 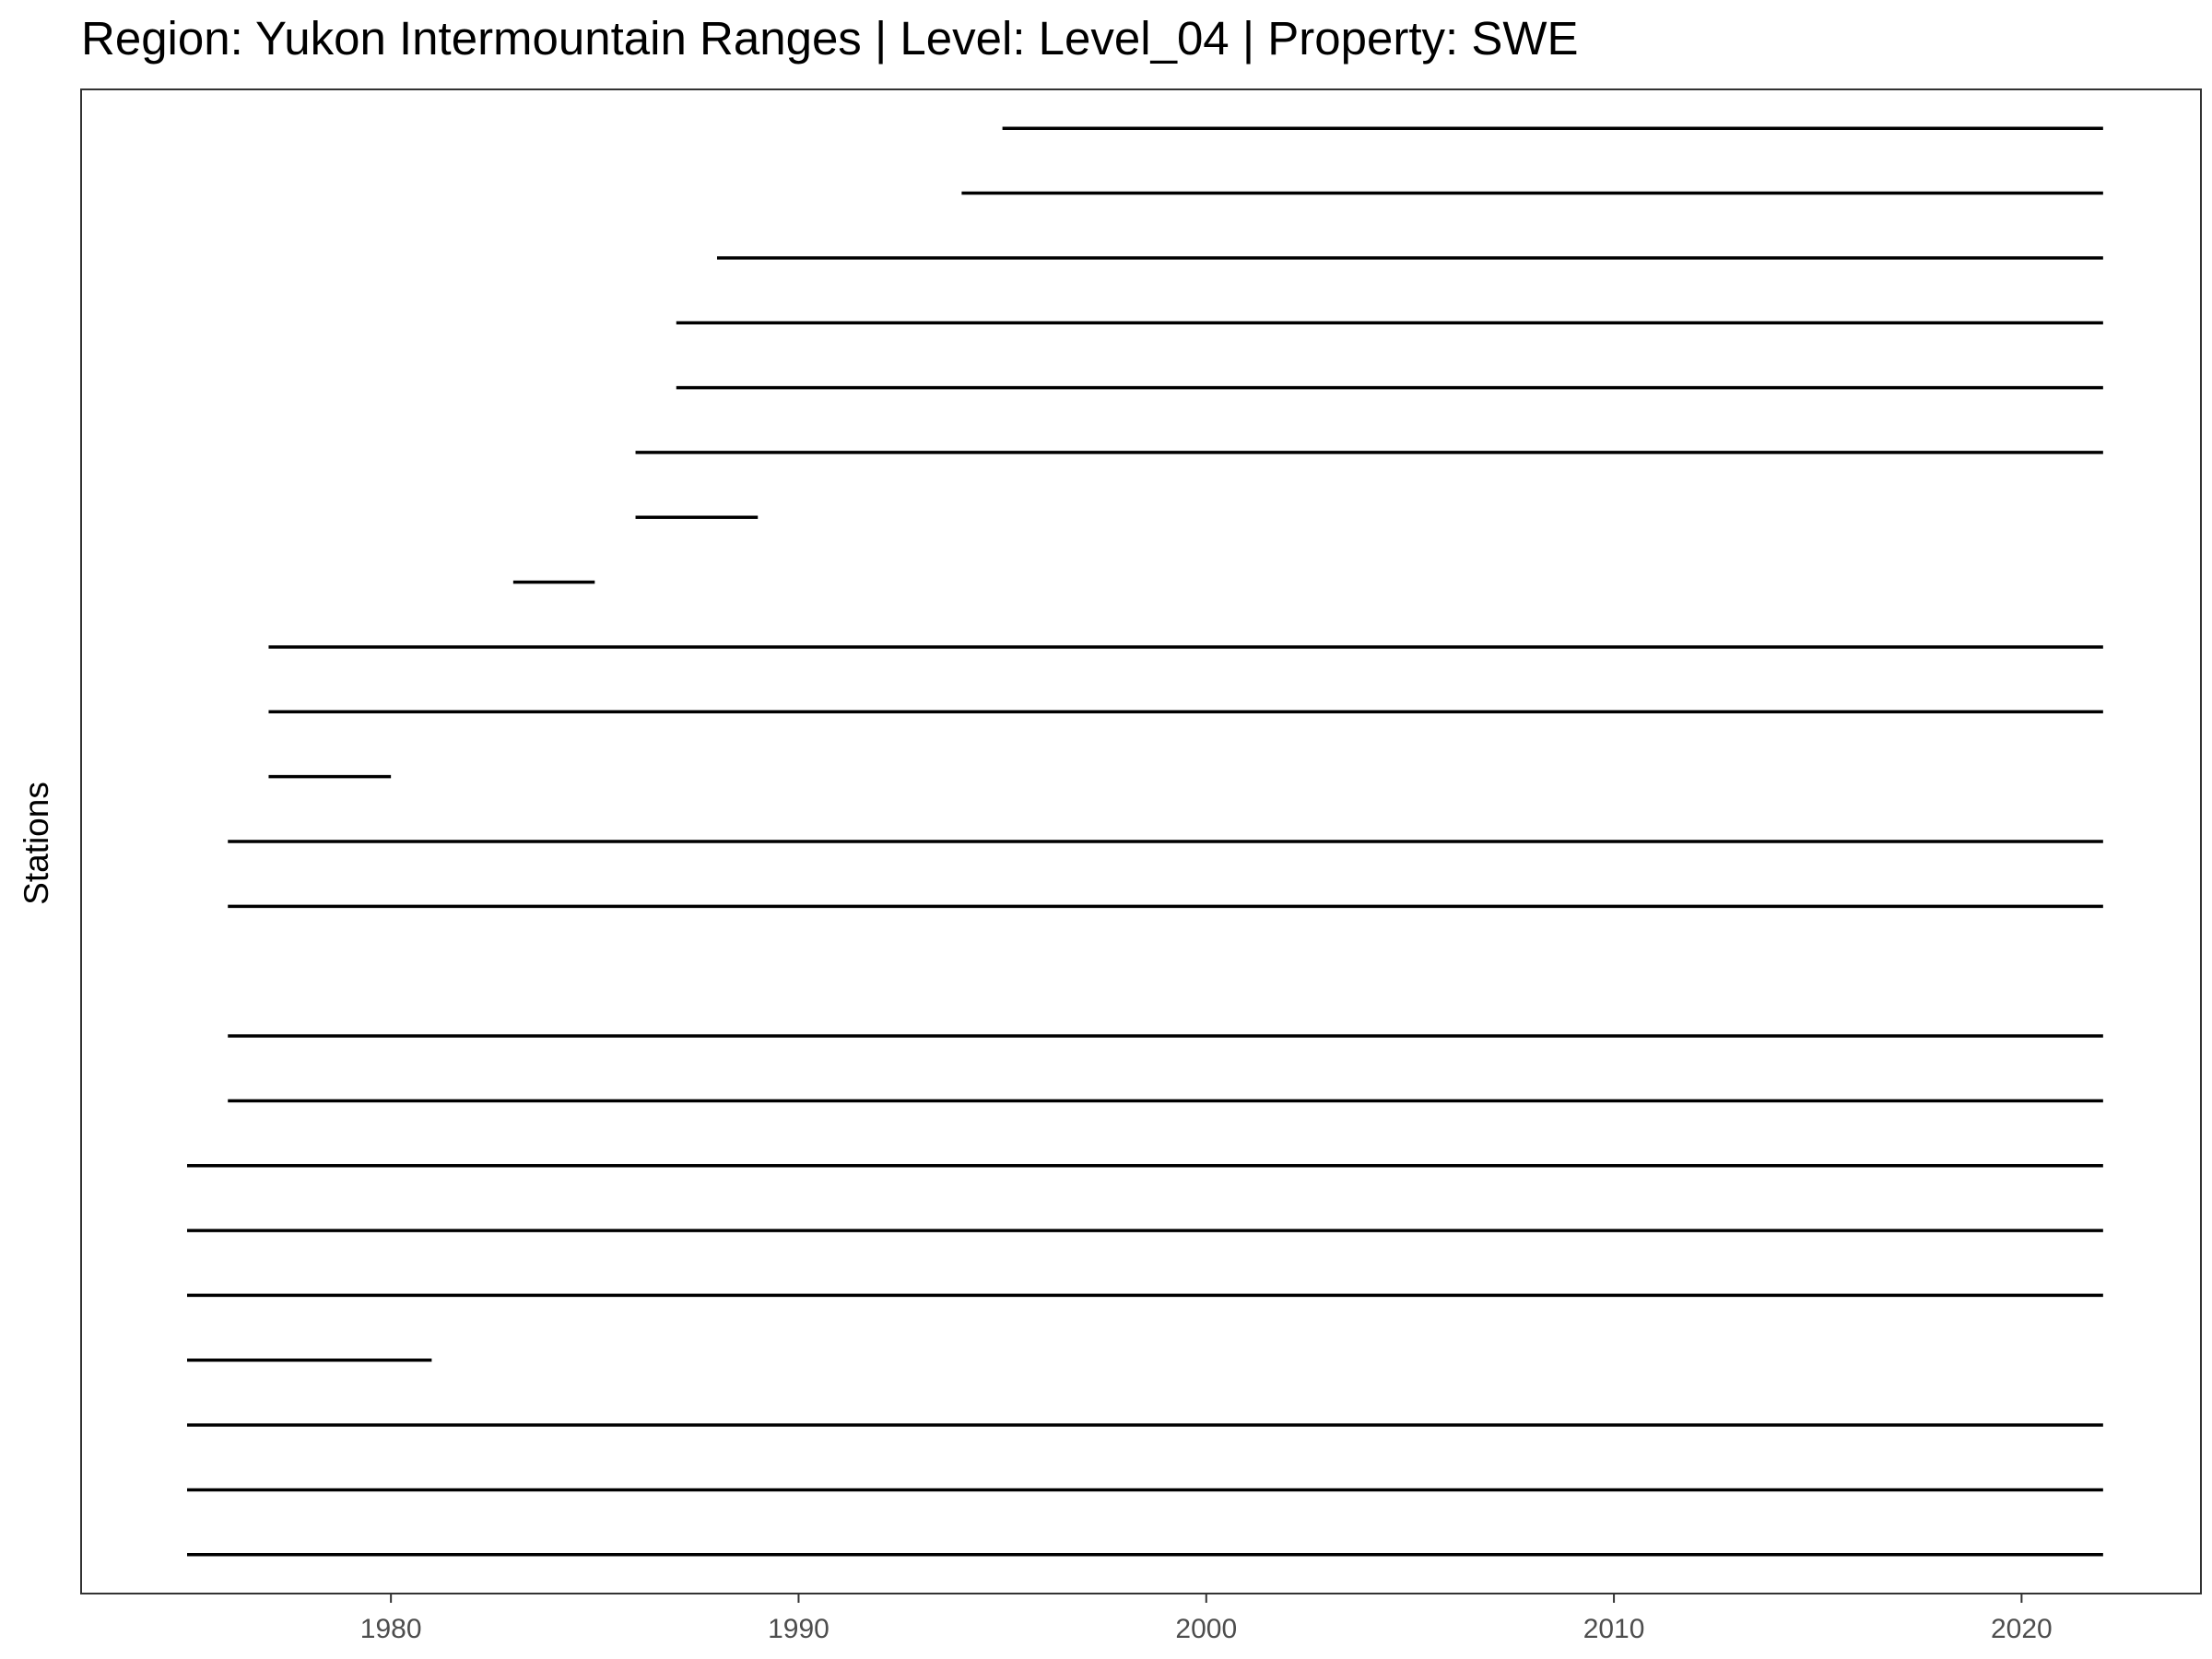 What do you see at coordinates (391, 1629) in the screenshot?
I see `x-tick-label: 1980` at bounding box center [391, 1629].